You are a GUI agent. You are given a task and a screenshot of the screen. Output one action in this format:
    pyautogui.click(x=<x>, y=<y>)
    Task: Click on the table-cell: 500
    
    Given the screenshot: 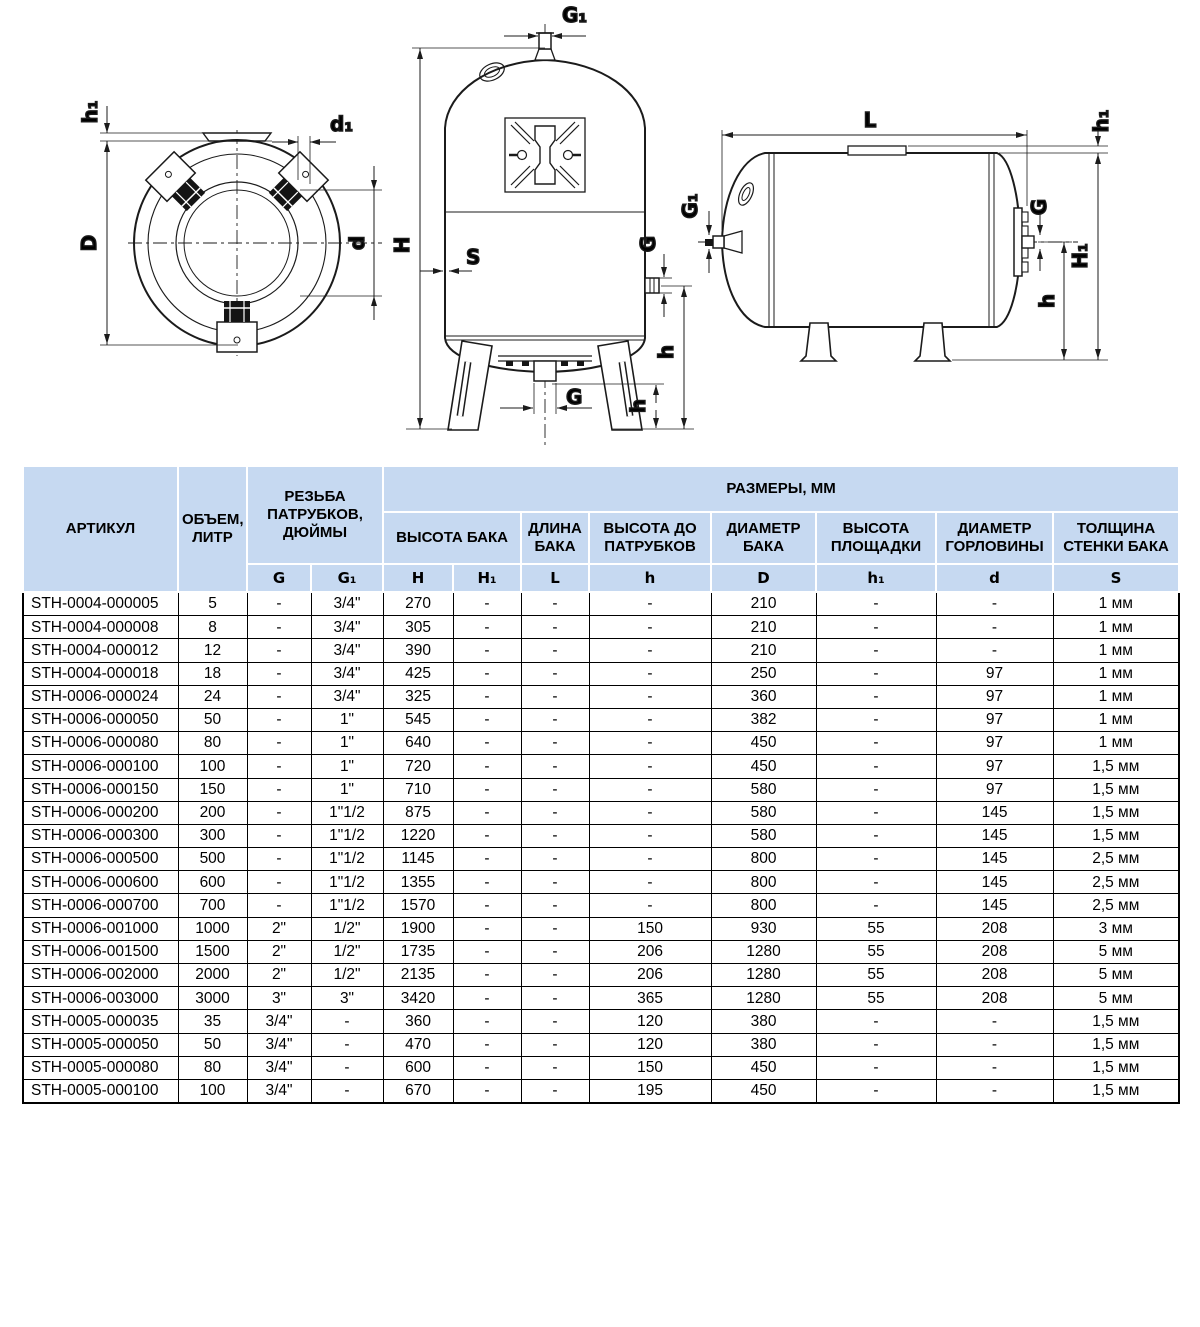 What is the action you would take?
    pyautogui.click(x=212, y=859)
    